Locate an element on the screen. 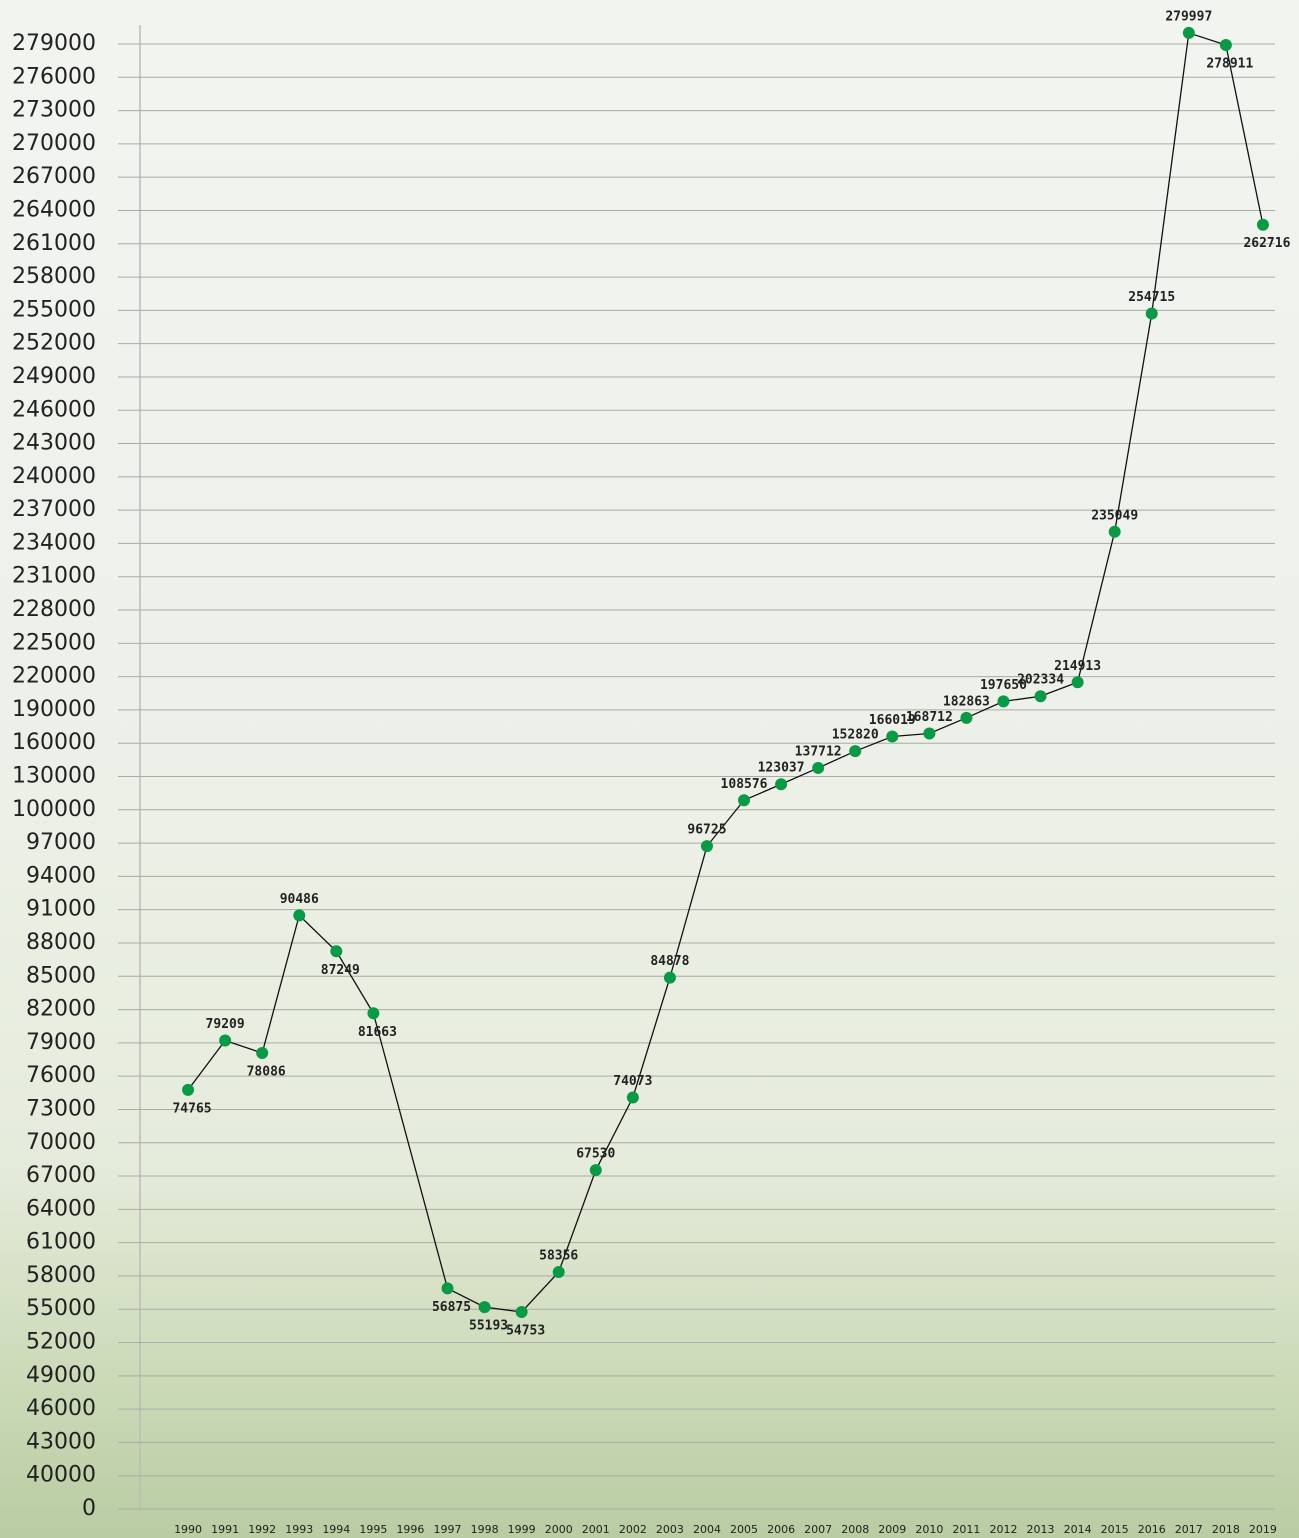 The width and height of the screenshot is (1299, 1538). data-label: 202334 is located at coordinates (1040, 680).